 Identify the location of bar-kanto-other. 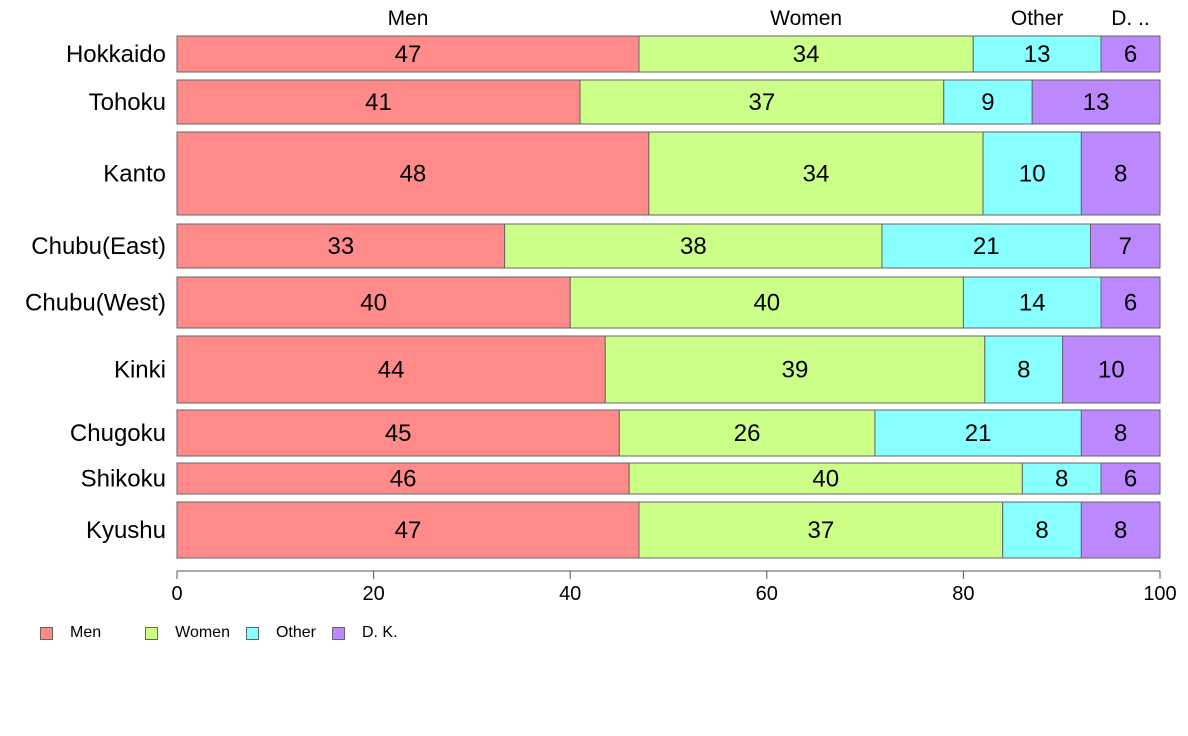
(1032, 173).